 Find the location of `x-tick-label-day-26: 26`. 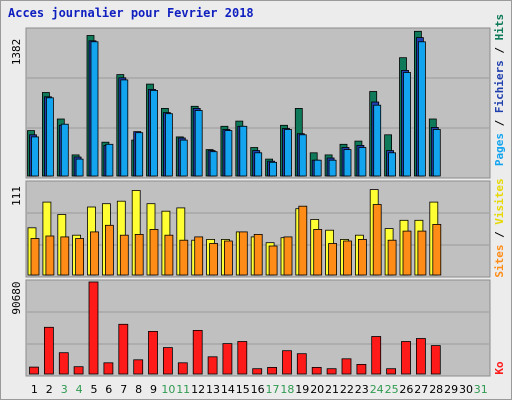

x-tick-label-day-26: 26 is located at coordinates (406, 389).